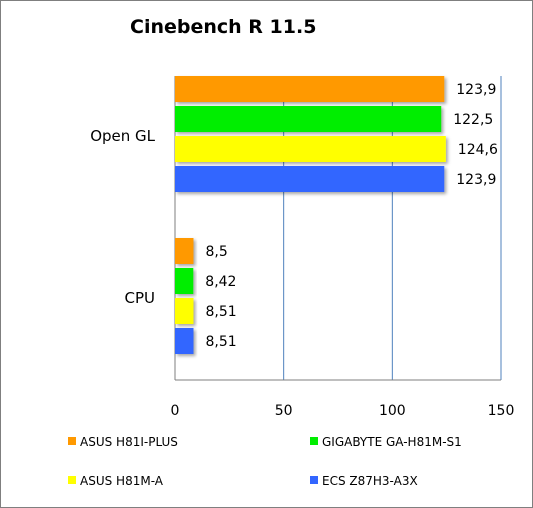 Image resolution: width=533 pixels, height=508 pixels. What do you see at coordinates (370, 481) in the screenshot?
I see `legend-label: ECS Z87H3-A3X` at bounding box center [370, 481].